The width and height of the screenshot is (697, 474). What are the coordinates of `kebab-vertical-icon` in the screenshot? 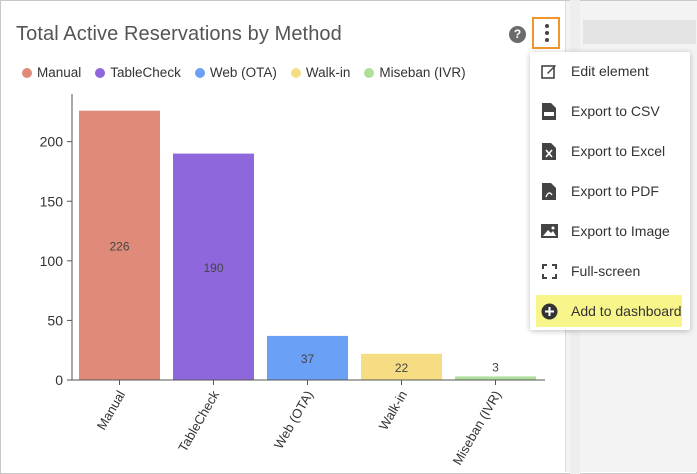 It's located at (547, 26).